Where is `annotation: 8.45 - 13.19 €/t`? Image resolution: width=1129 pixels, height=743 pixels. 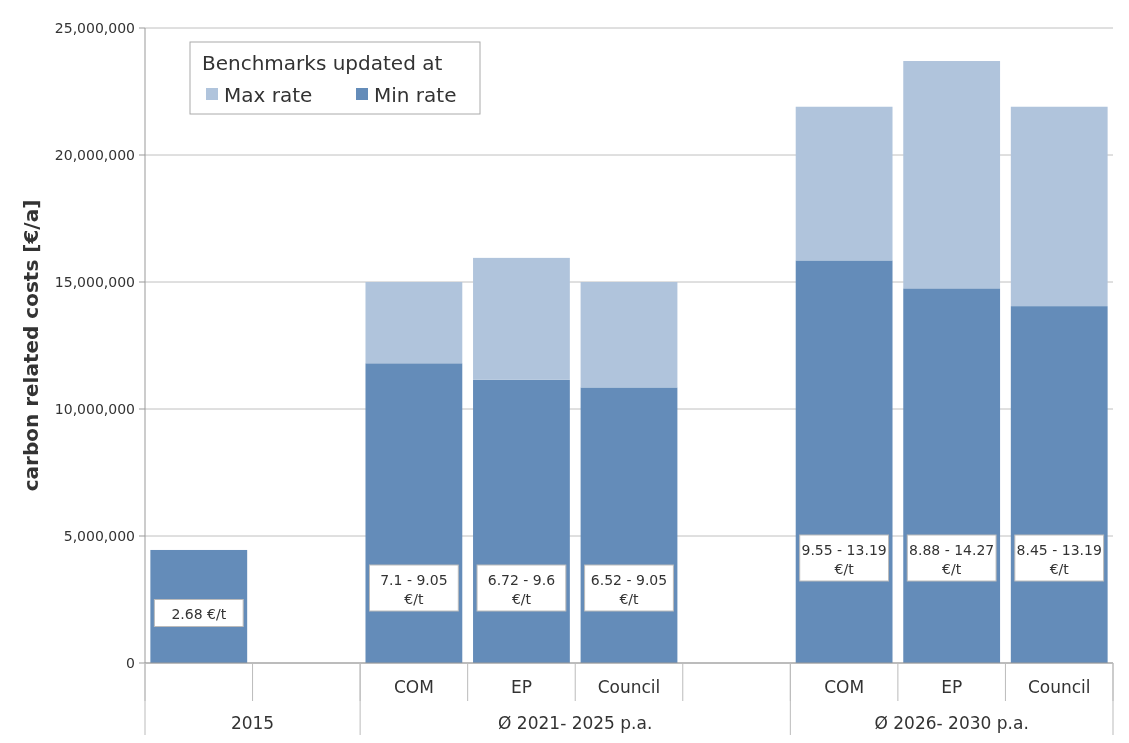 annotation: 8.45 - 13.19 €/t is located at coordinates (1059, 559).